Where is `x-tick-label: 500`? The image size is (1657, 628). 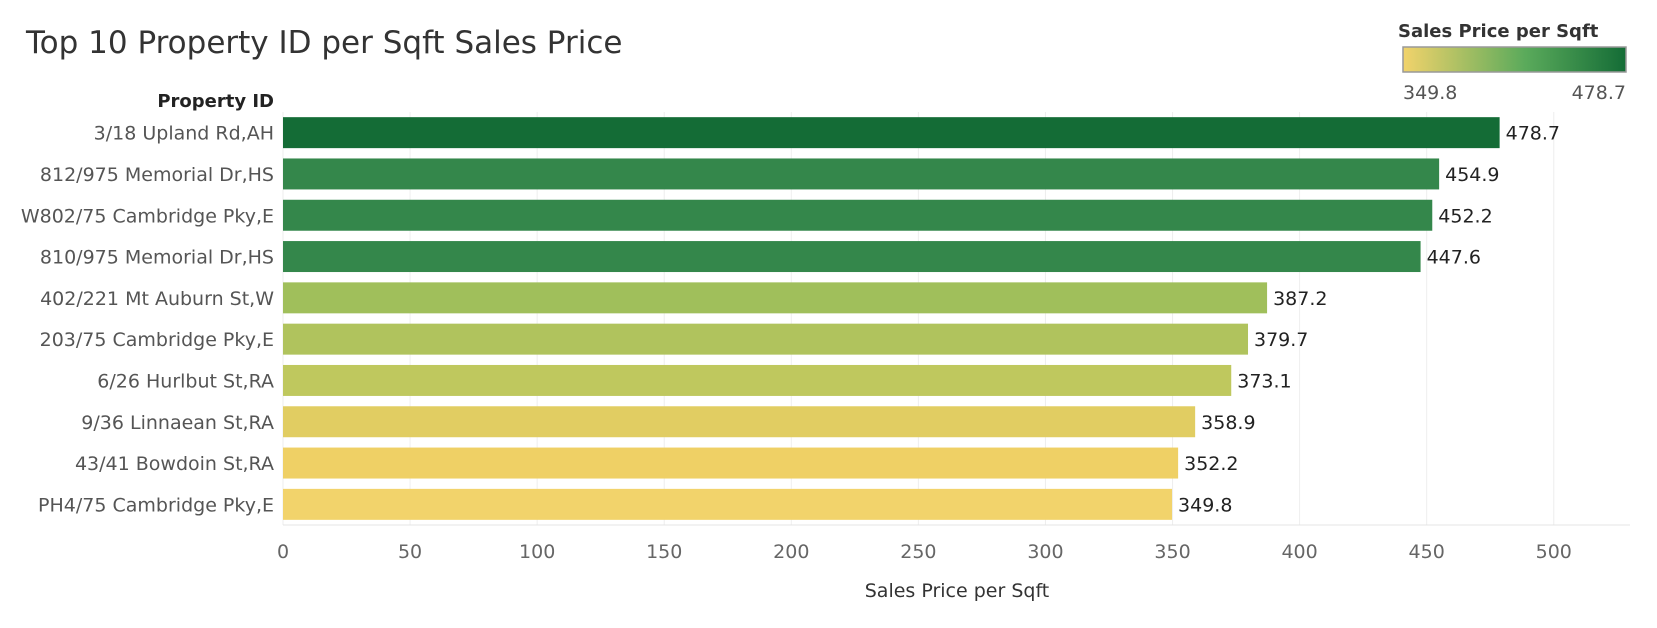
x-tick-label: 500 is located at coordinates (1554, 552).